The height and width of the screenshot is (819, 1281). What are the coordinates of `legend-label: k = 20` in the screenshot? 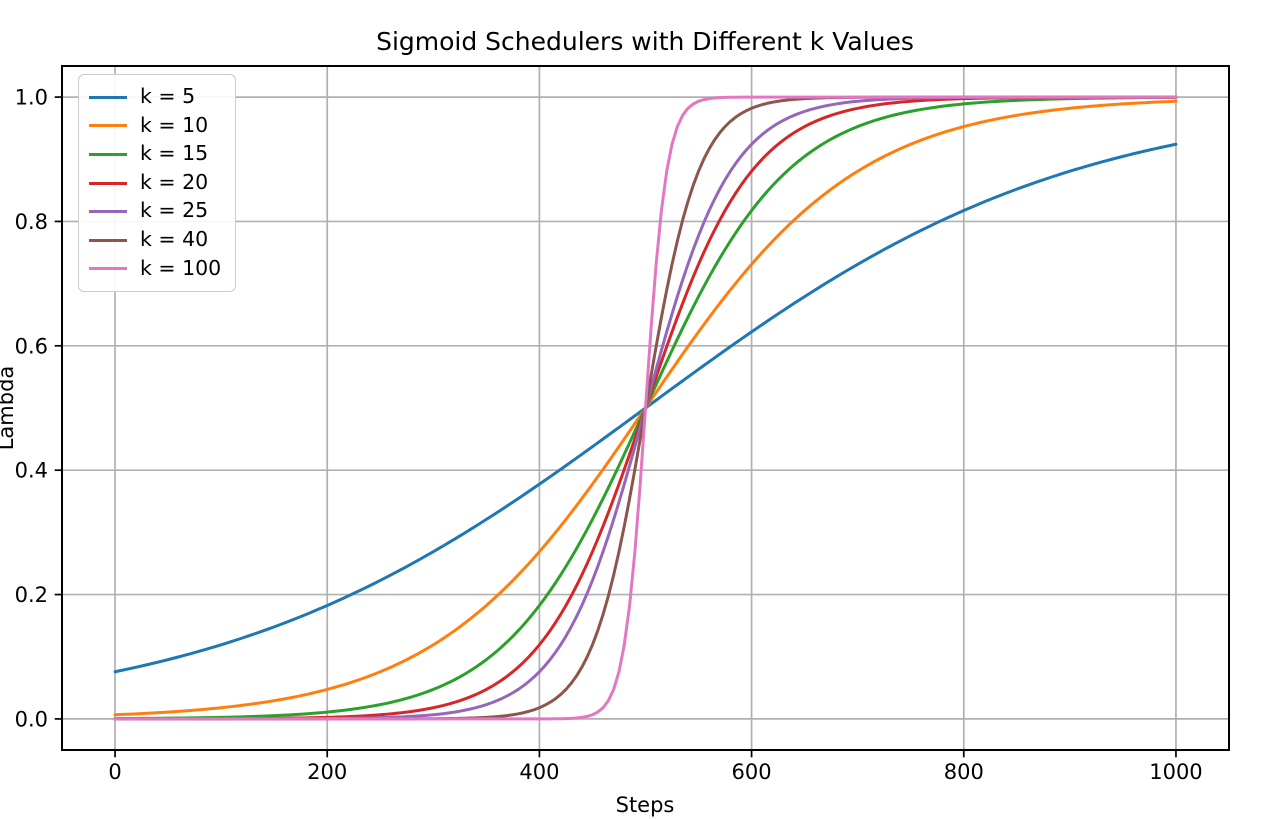 It's located at (174, 181).